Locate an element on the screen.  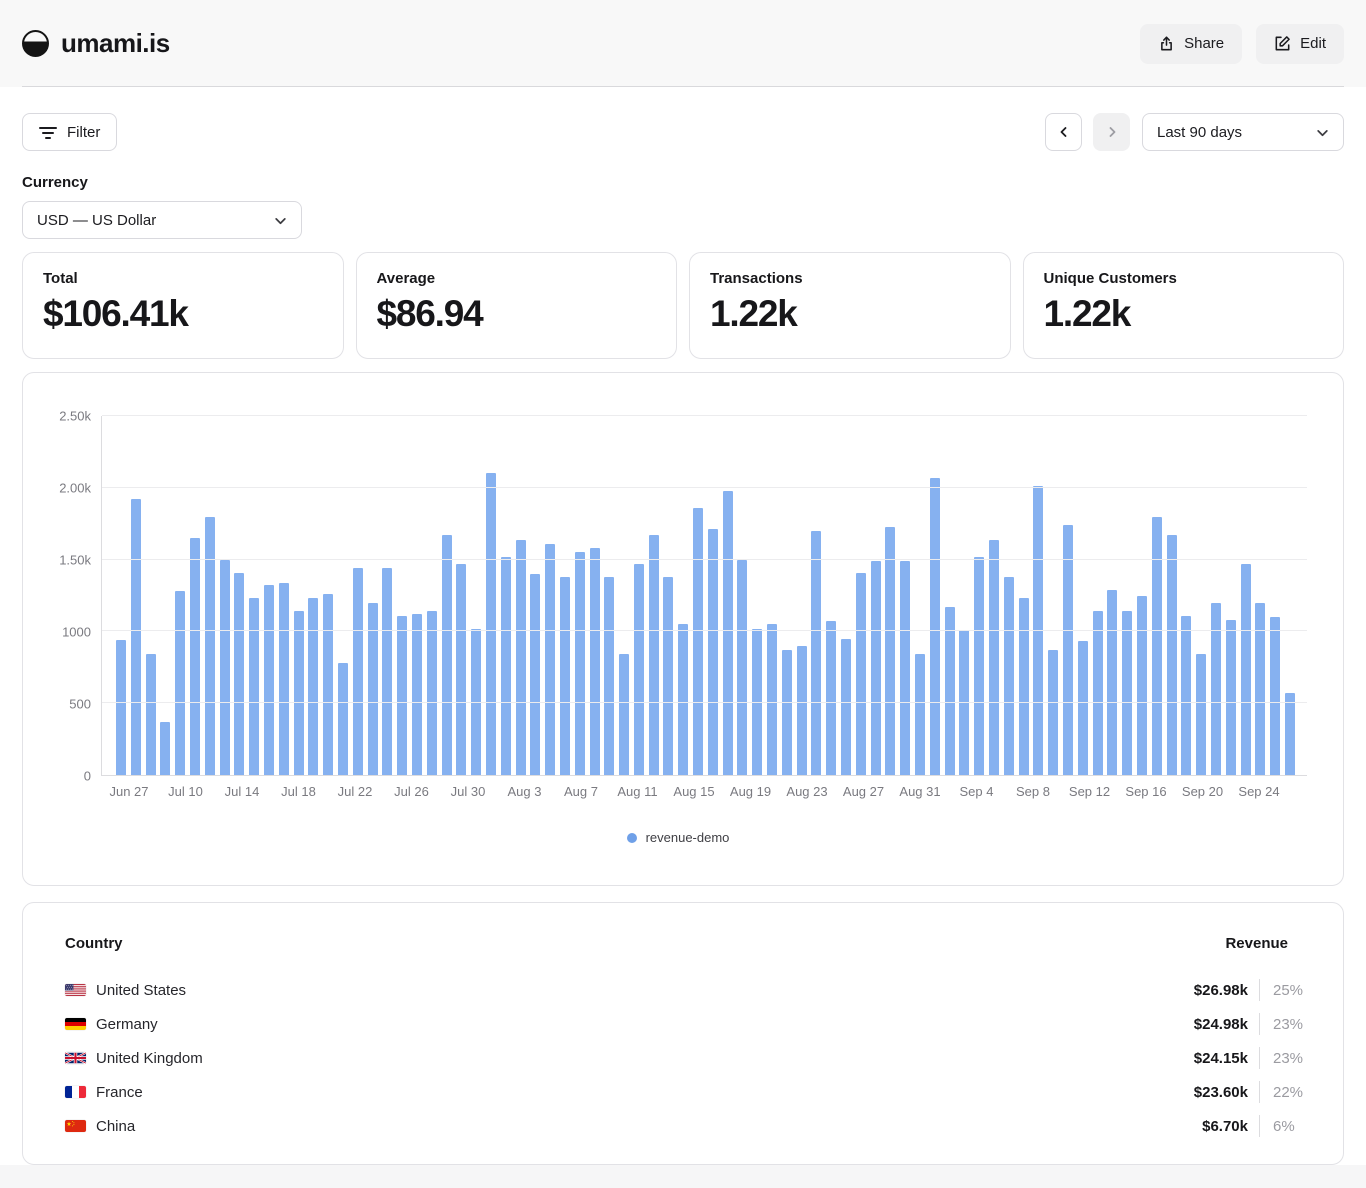
edit-button: Edit is located at coordinates (1300, 43).